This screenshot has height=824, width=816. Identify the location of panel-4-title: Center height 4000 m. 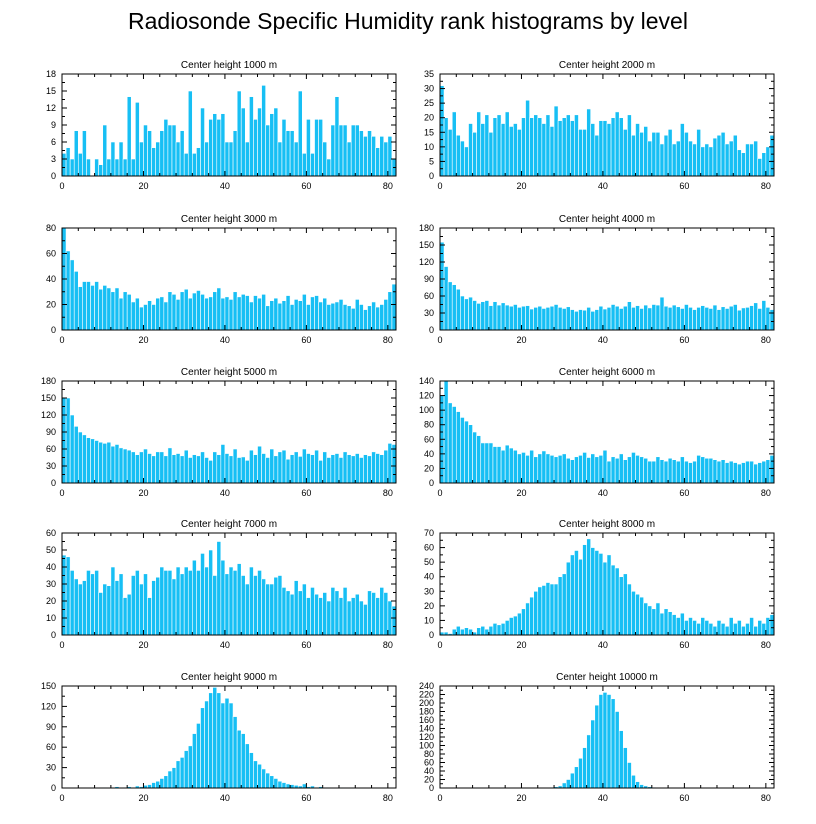
(607, 219).